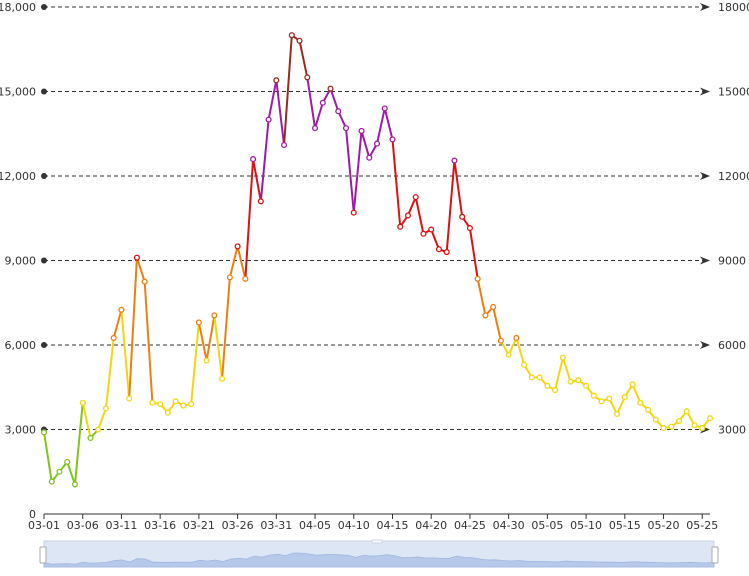  Describe the element at coordinates (547, 525) in the screenshot. I see `x-tick-label: 05-05` at that location.